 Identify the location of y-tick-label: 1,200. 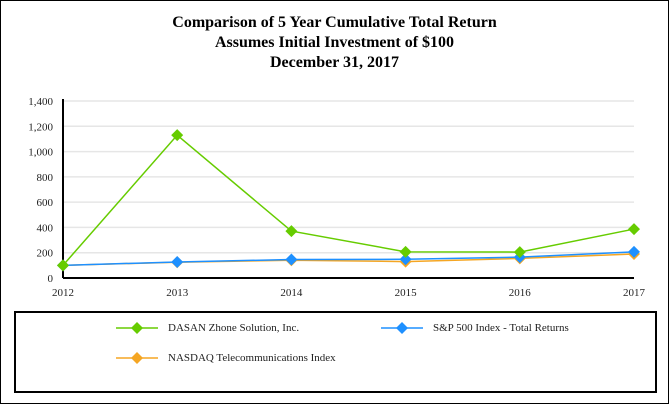
(40, 127).